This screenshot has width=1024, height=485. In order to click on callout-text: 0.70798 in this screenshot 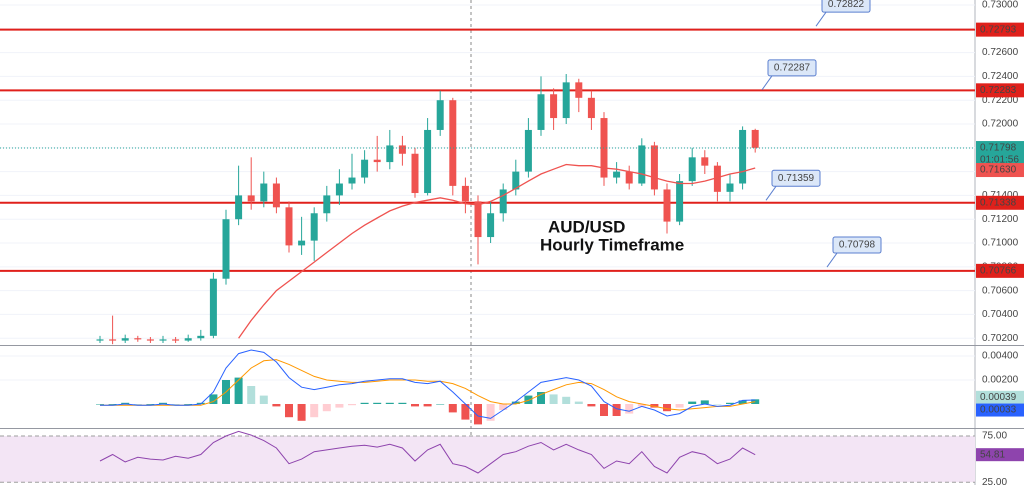, I will do `click(857, 245)`.